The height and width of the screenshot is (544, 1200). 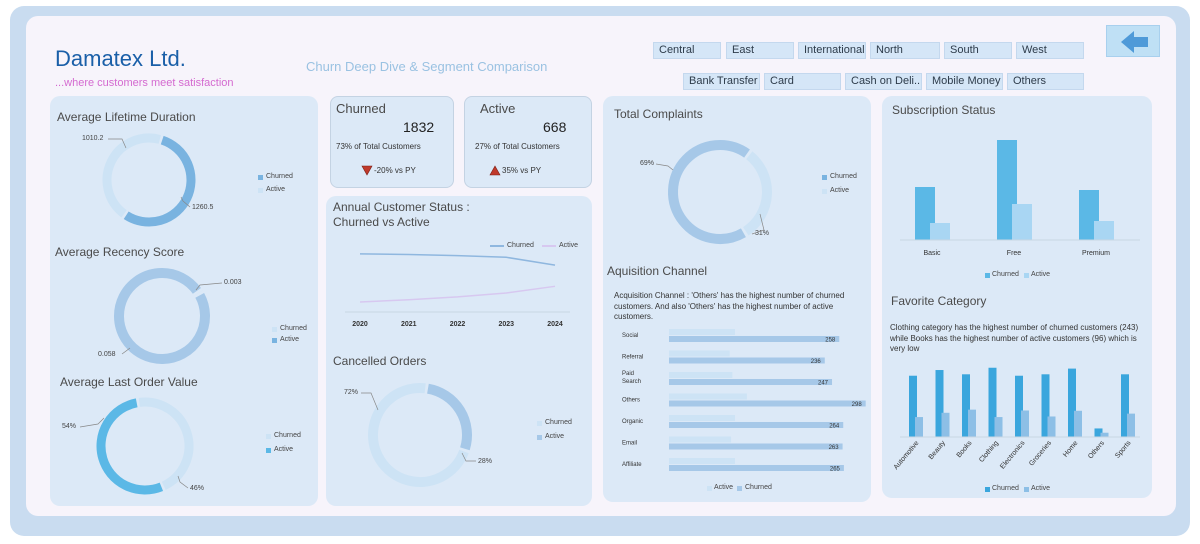 I want to click on cancelled-donut, so click(x=420, y=435).